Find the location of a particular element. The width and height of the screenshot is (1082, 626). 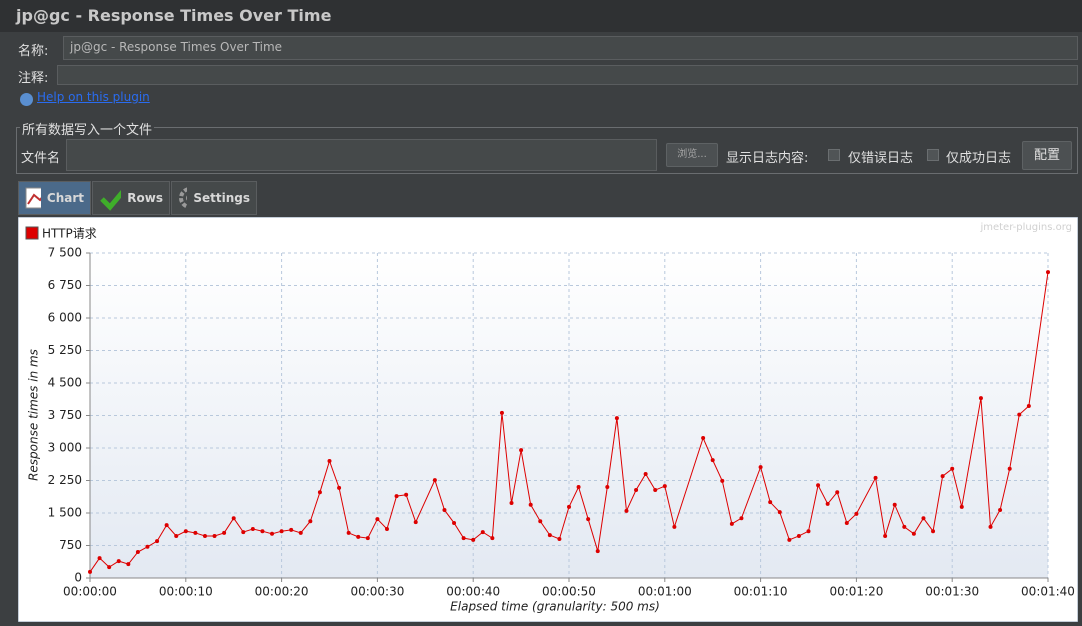

y-tick-label: 0 is located at coordinates (78, 578).